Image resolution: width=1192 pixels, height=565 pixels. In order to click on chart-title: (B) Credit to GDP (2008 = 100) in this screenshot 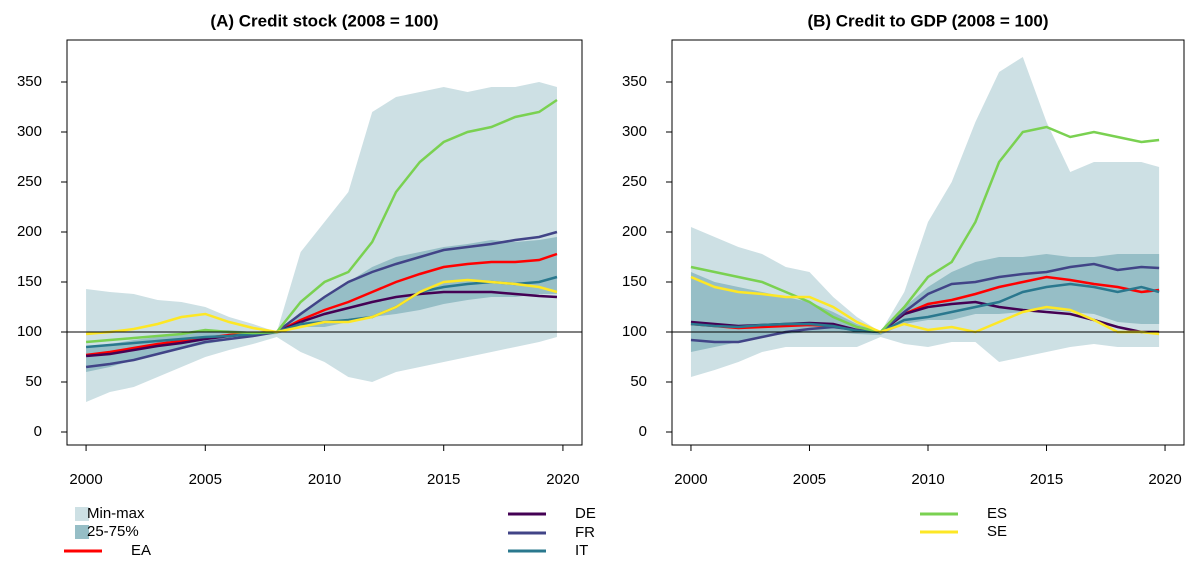, I will do `click(927, 20)`.